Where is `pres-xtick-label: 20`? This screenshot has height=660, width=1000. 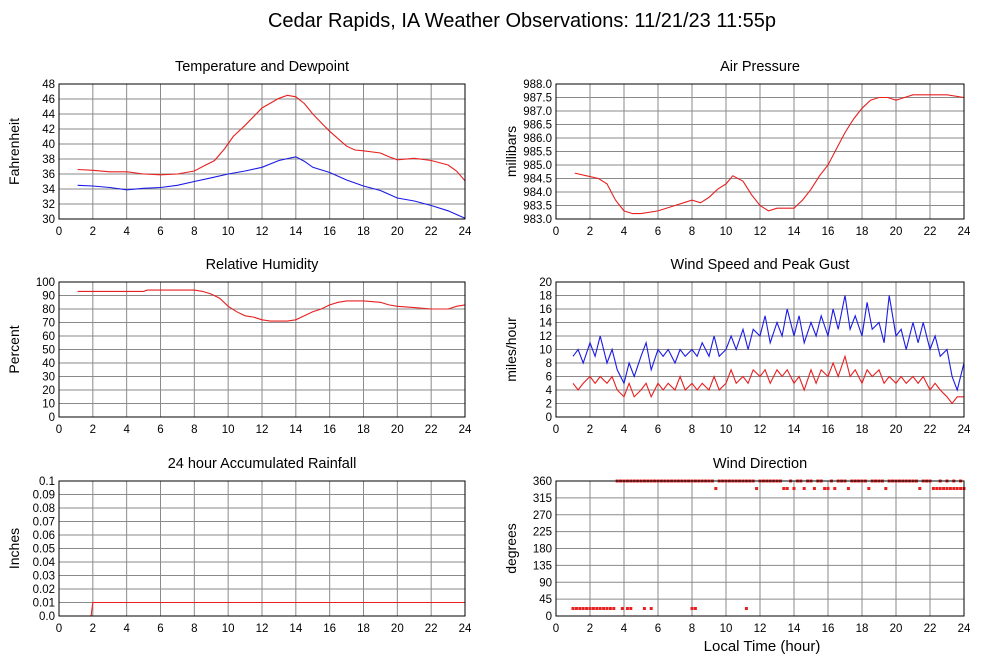 pres-xtick-label: 20 is located at coordinates (896, 232).